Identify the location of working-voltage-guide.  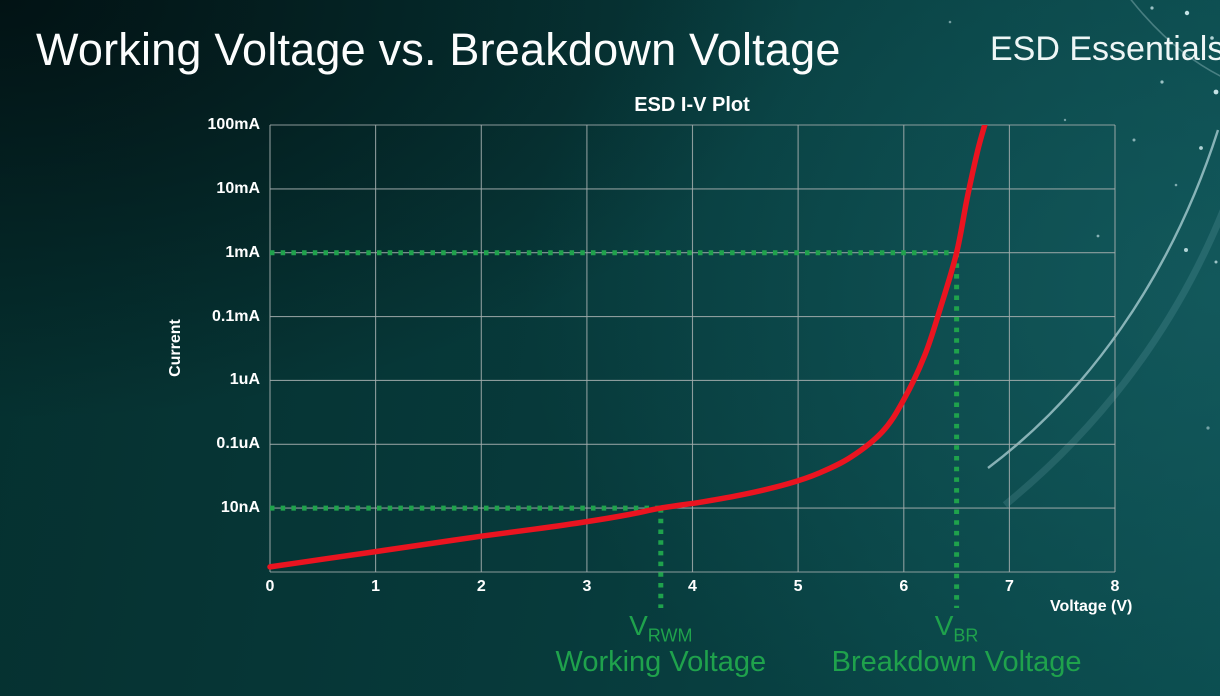
(467, 556).